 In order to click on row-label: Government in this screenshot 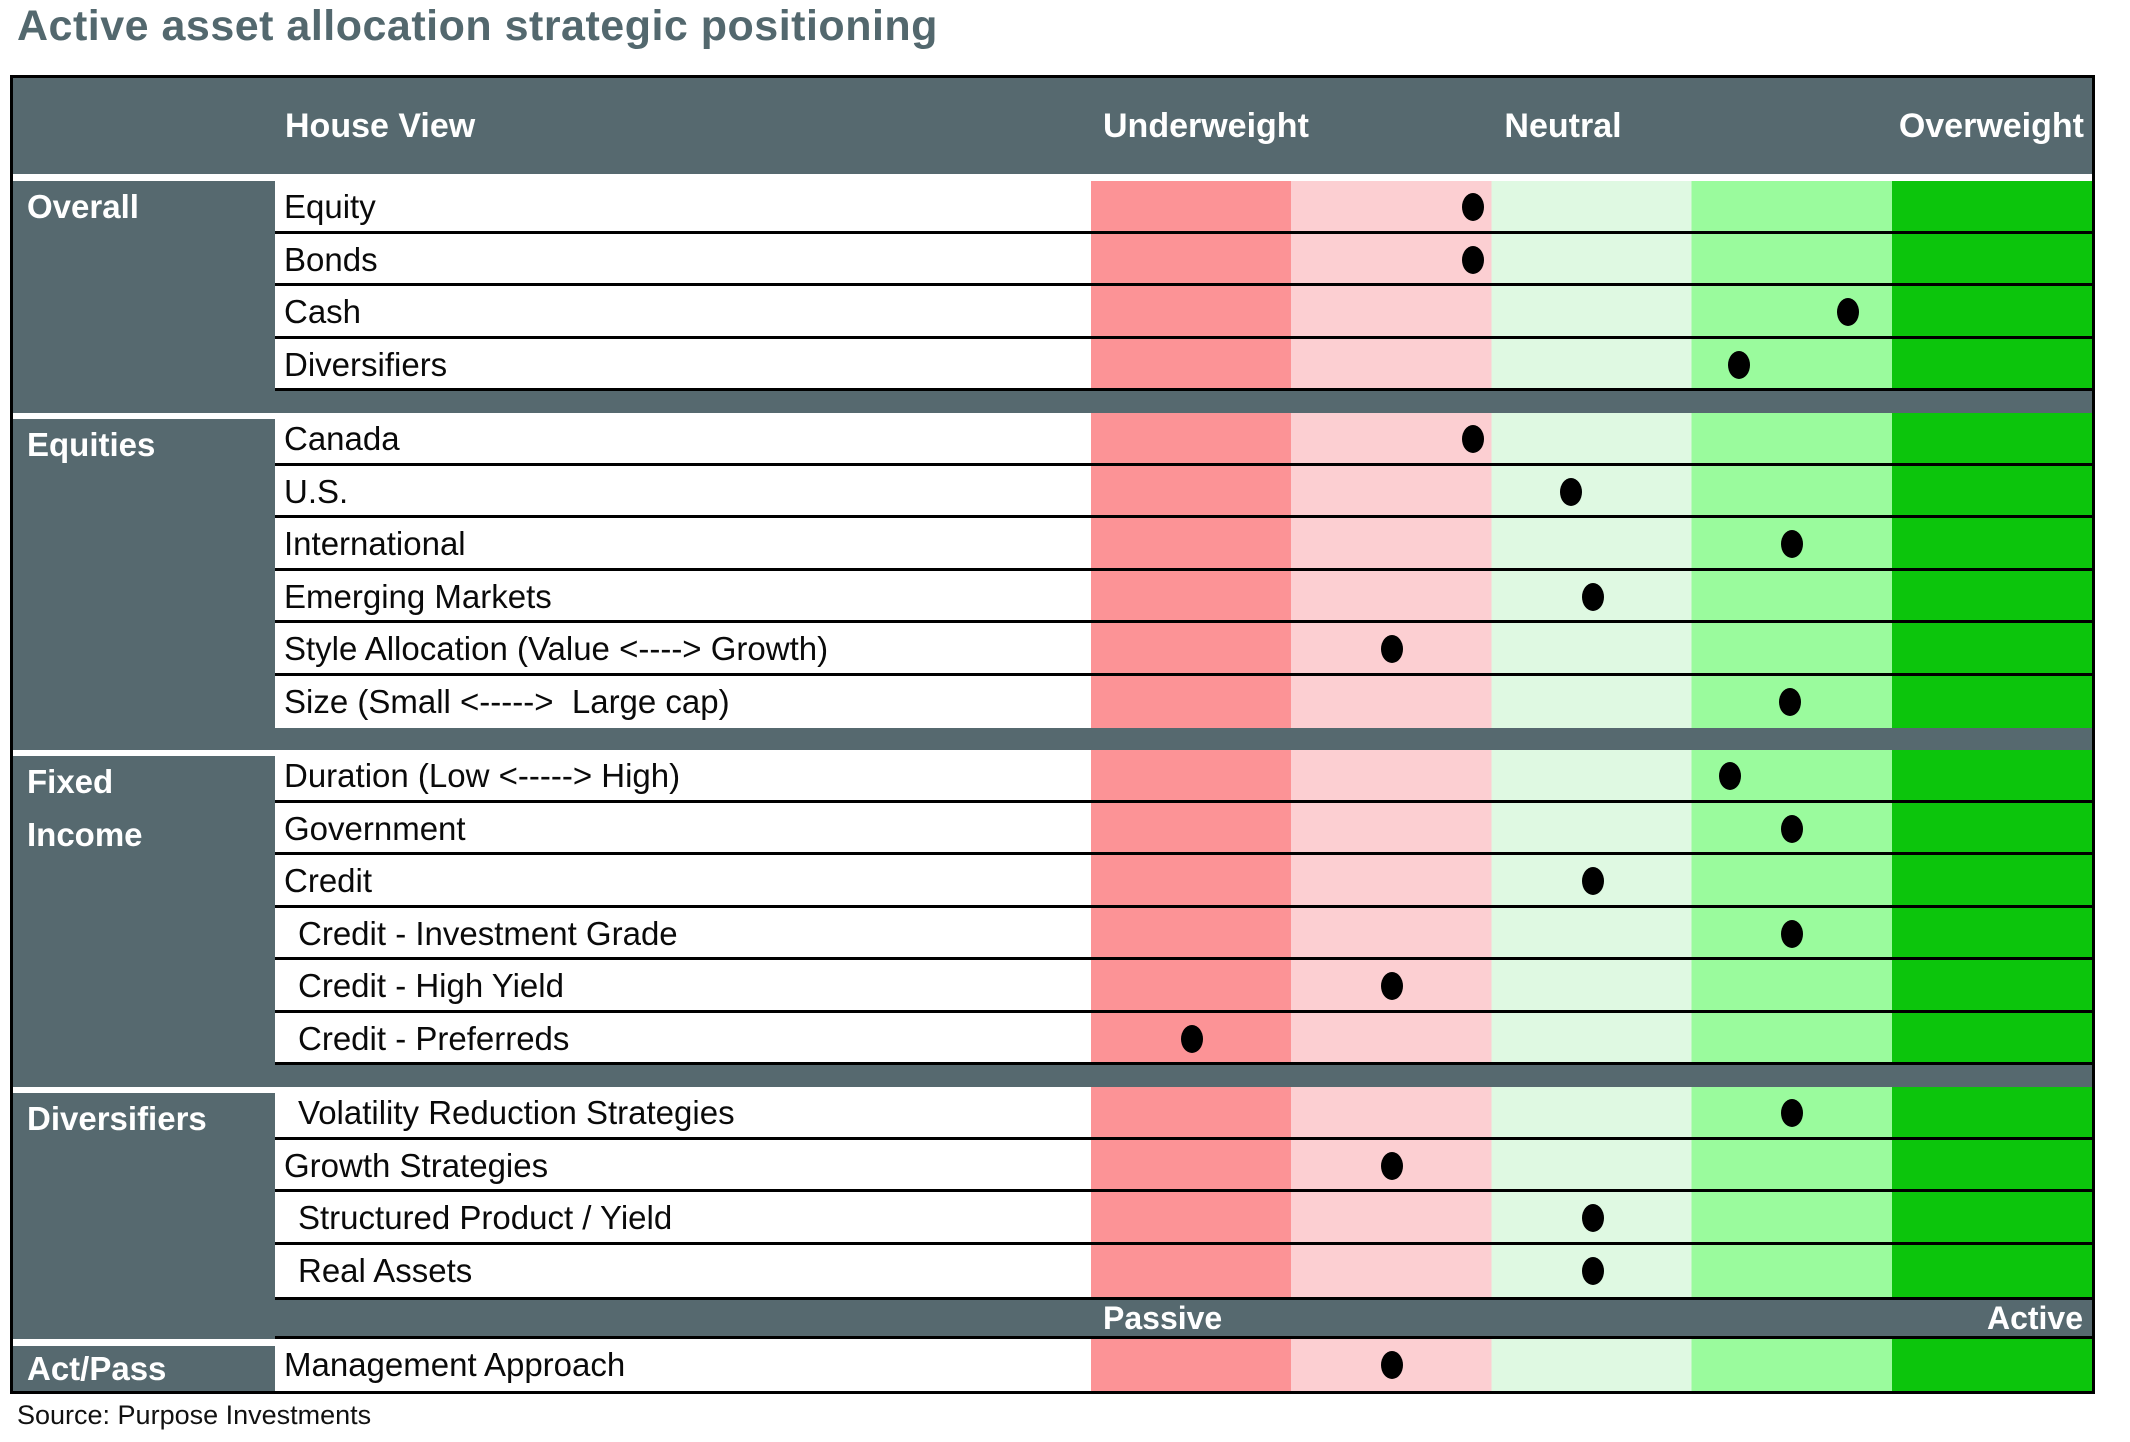, I will do `click(375, 828)`.